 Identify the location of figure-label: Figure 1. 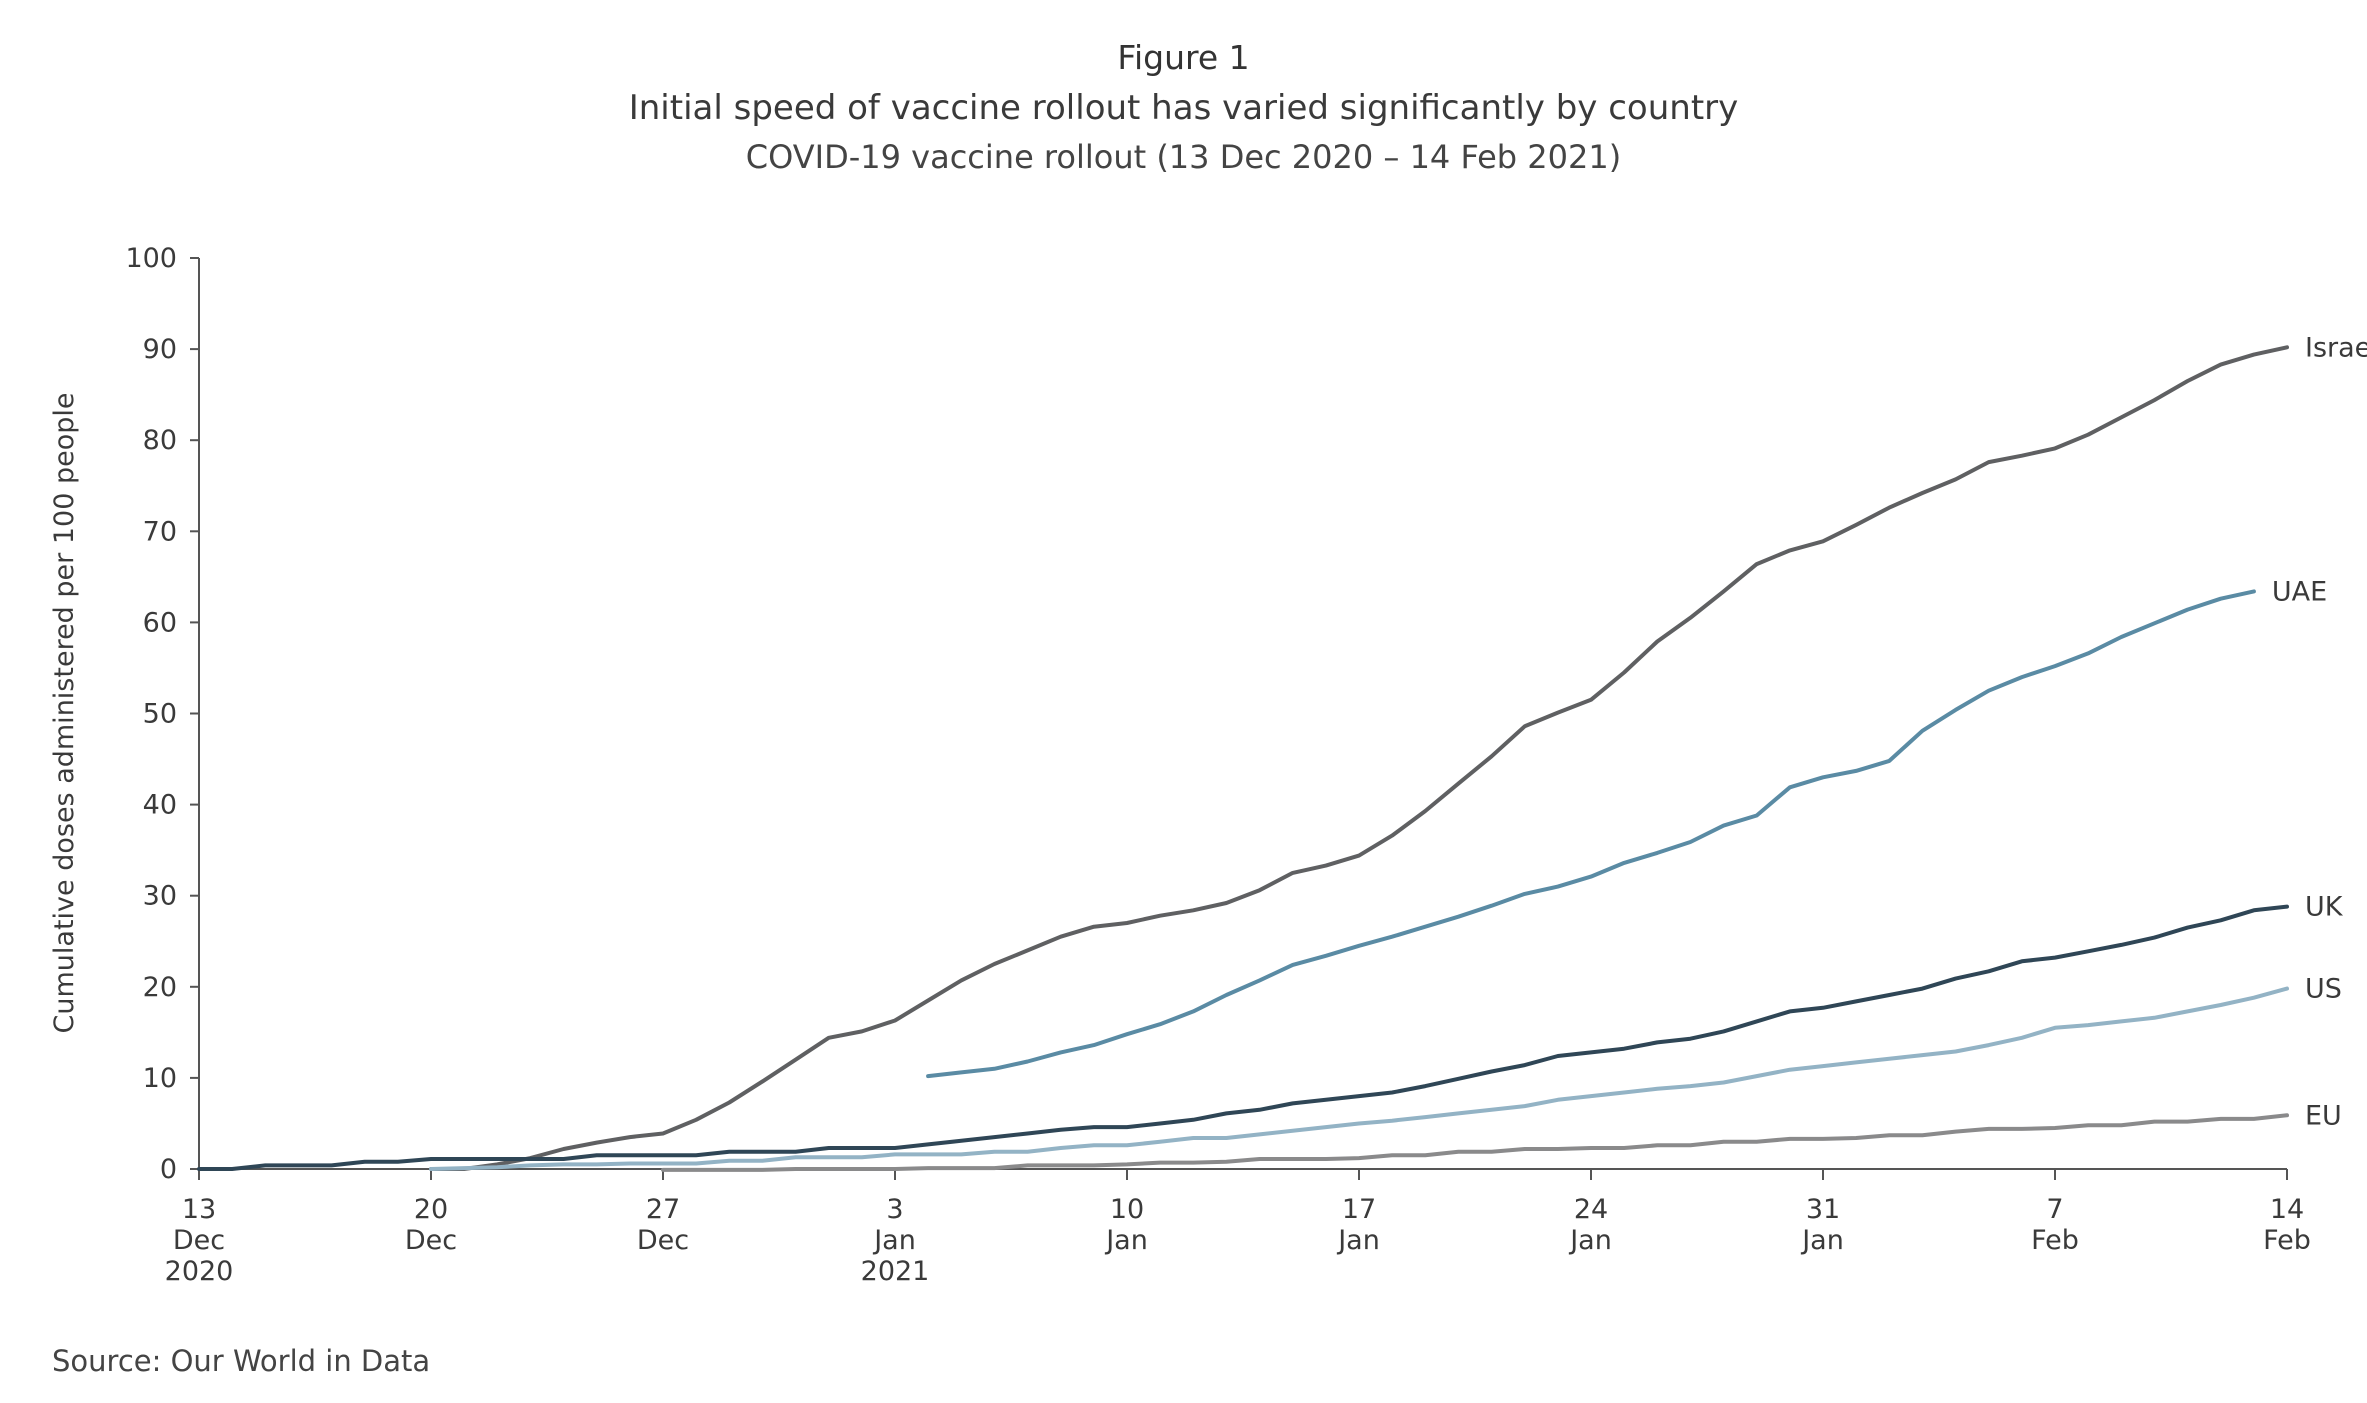
(1183, 57).